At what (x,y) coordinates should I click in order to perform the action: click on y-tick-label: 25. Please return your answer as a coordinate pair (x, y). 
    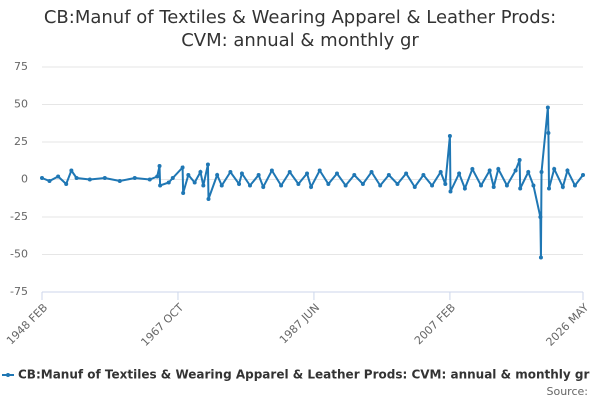
    Looking at the image, I should click on (21, 141).